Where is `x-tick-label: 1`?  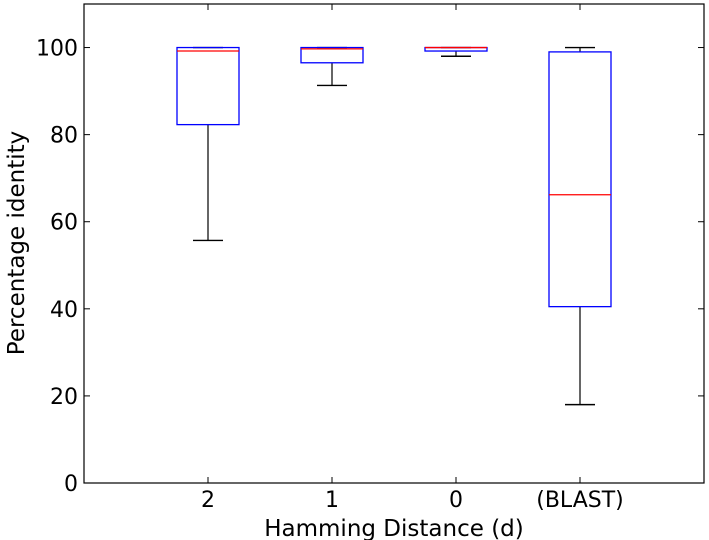 x-tick-label: 1 is located at coordinates (332, 500).